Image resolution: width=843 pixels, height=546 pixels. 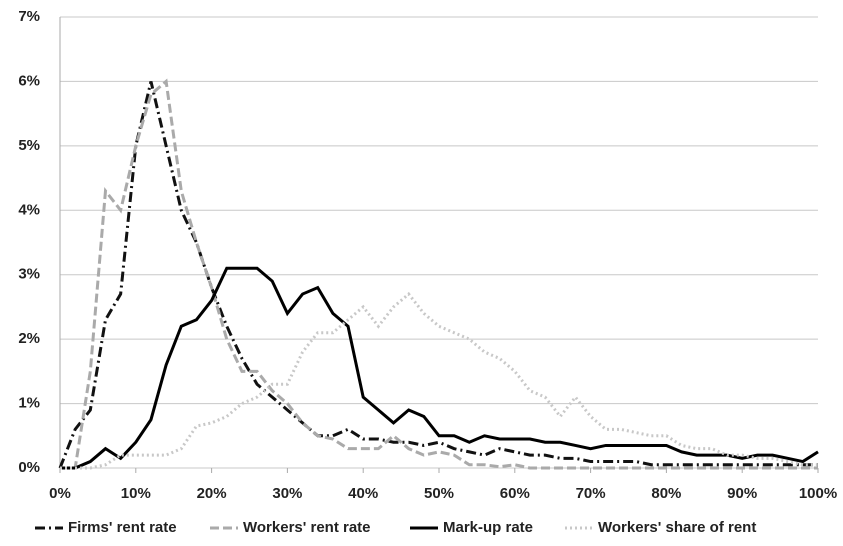 What do you see at coordinates (363, 493) in the screenshot?
I see `x-tick-label: 40%` at bounding box center [363, 493].